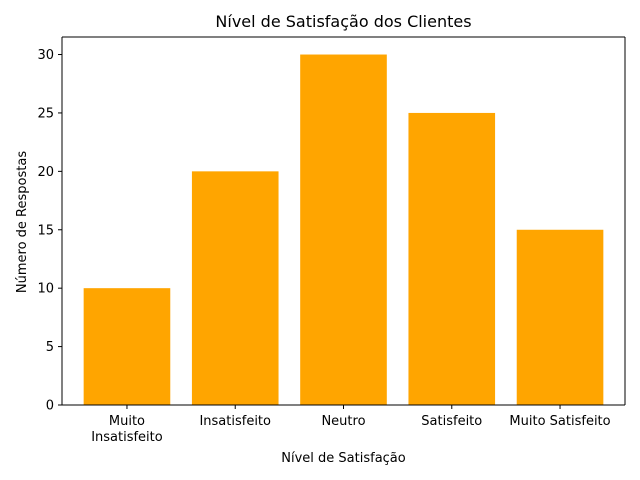 The width and height of the screenshot is (640, 480). I want to click on y-tick-label-5: 25, so click(45, 113).